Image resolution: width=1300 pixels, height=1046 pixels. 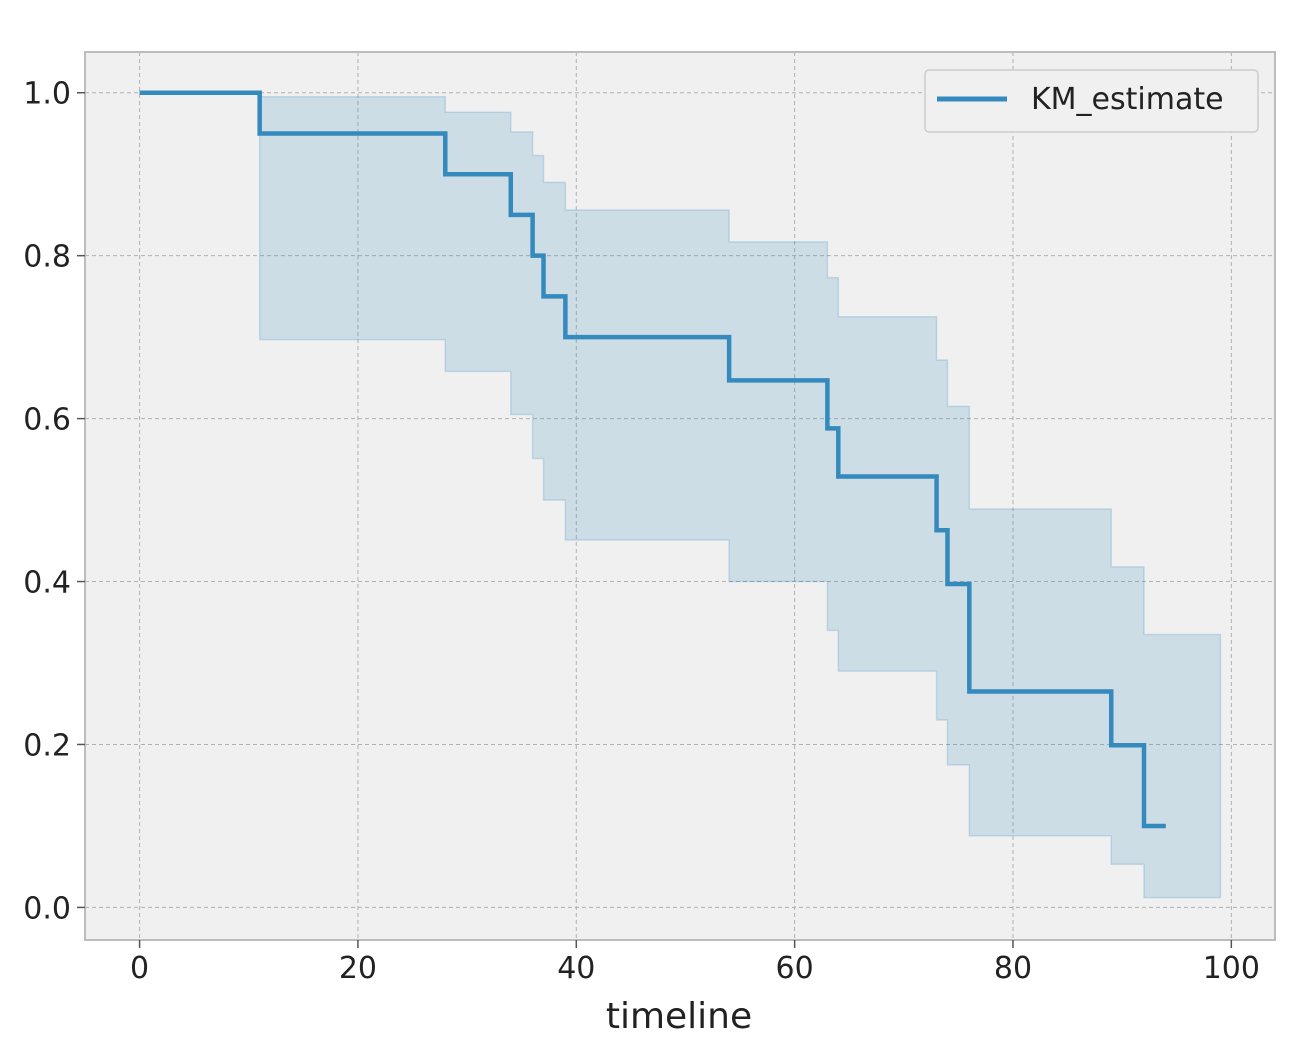 What do you see at coordinates (47, 257) in the screenshot?
I see `y-tick-label: 0.8` at bounding box center [47, 257].